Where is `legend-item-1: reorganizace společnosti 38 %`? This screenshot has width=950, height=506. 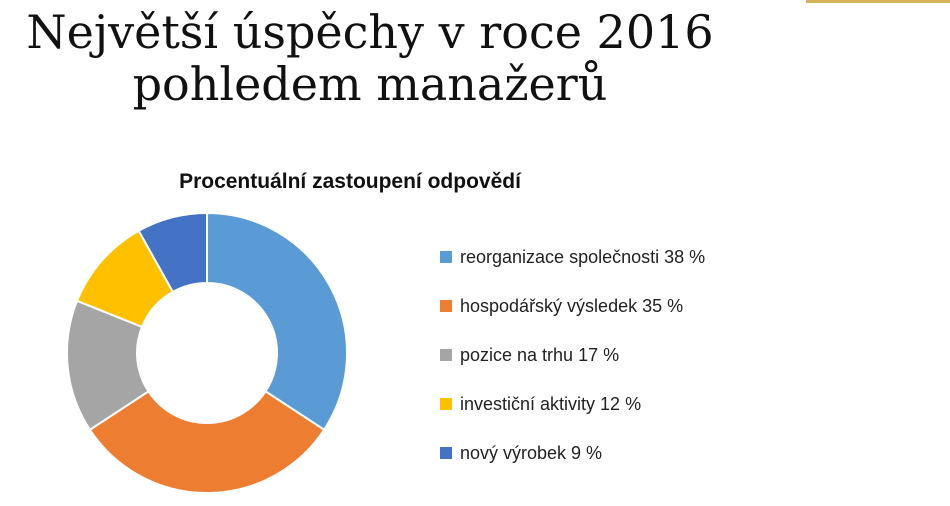 legend-item-1: reorganizace společnosti 38 % is located at coordinates (572, 257).